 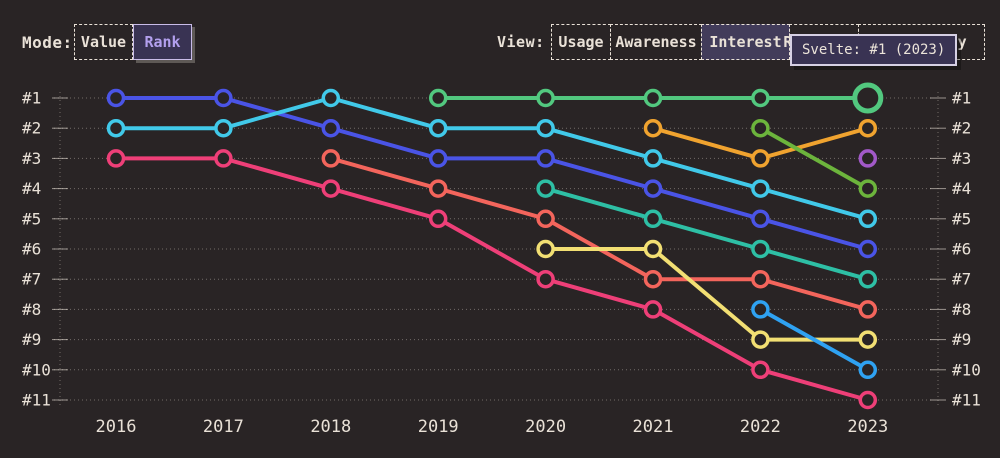 I want to click on rank-label-right: #1, so click(x=961, y=98).